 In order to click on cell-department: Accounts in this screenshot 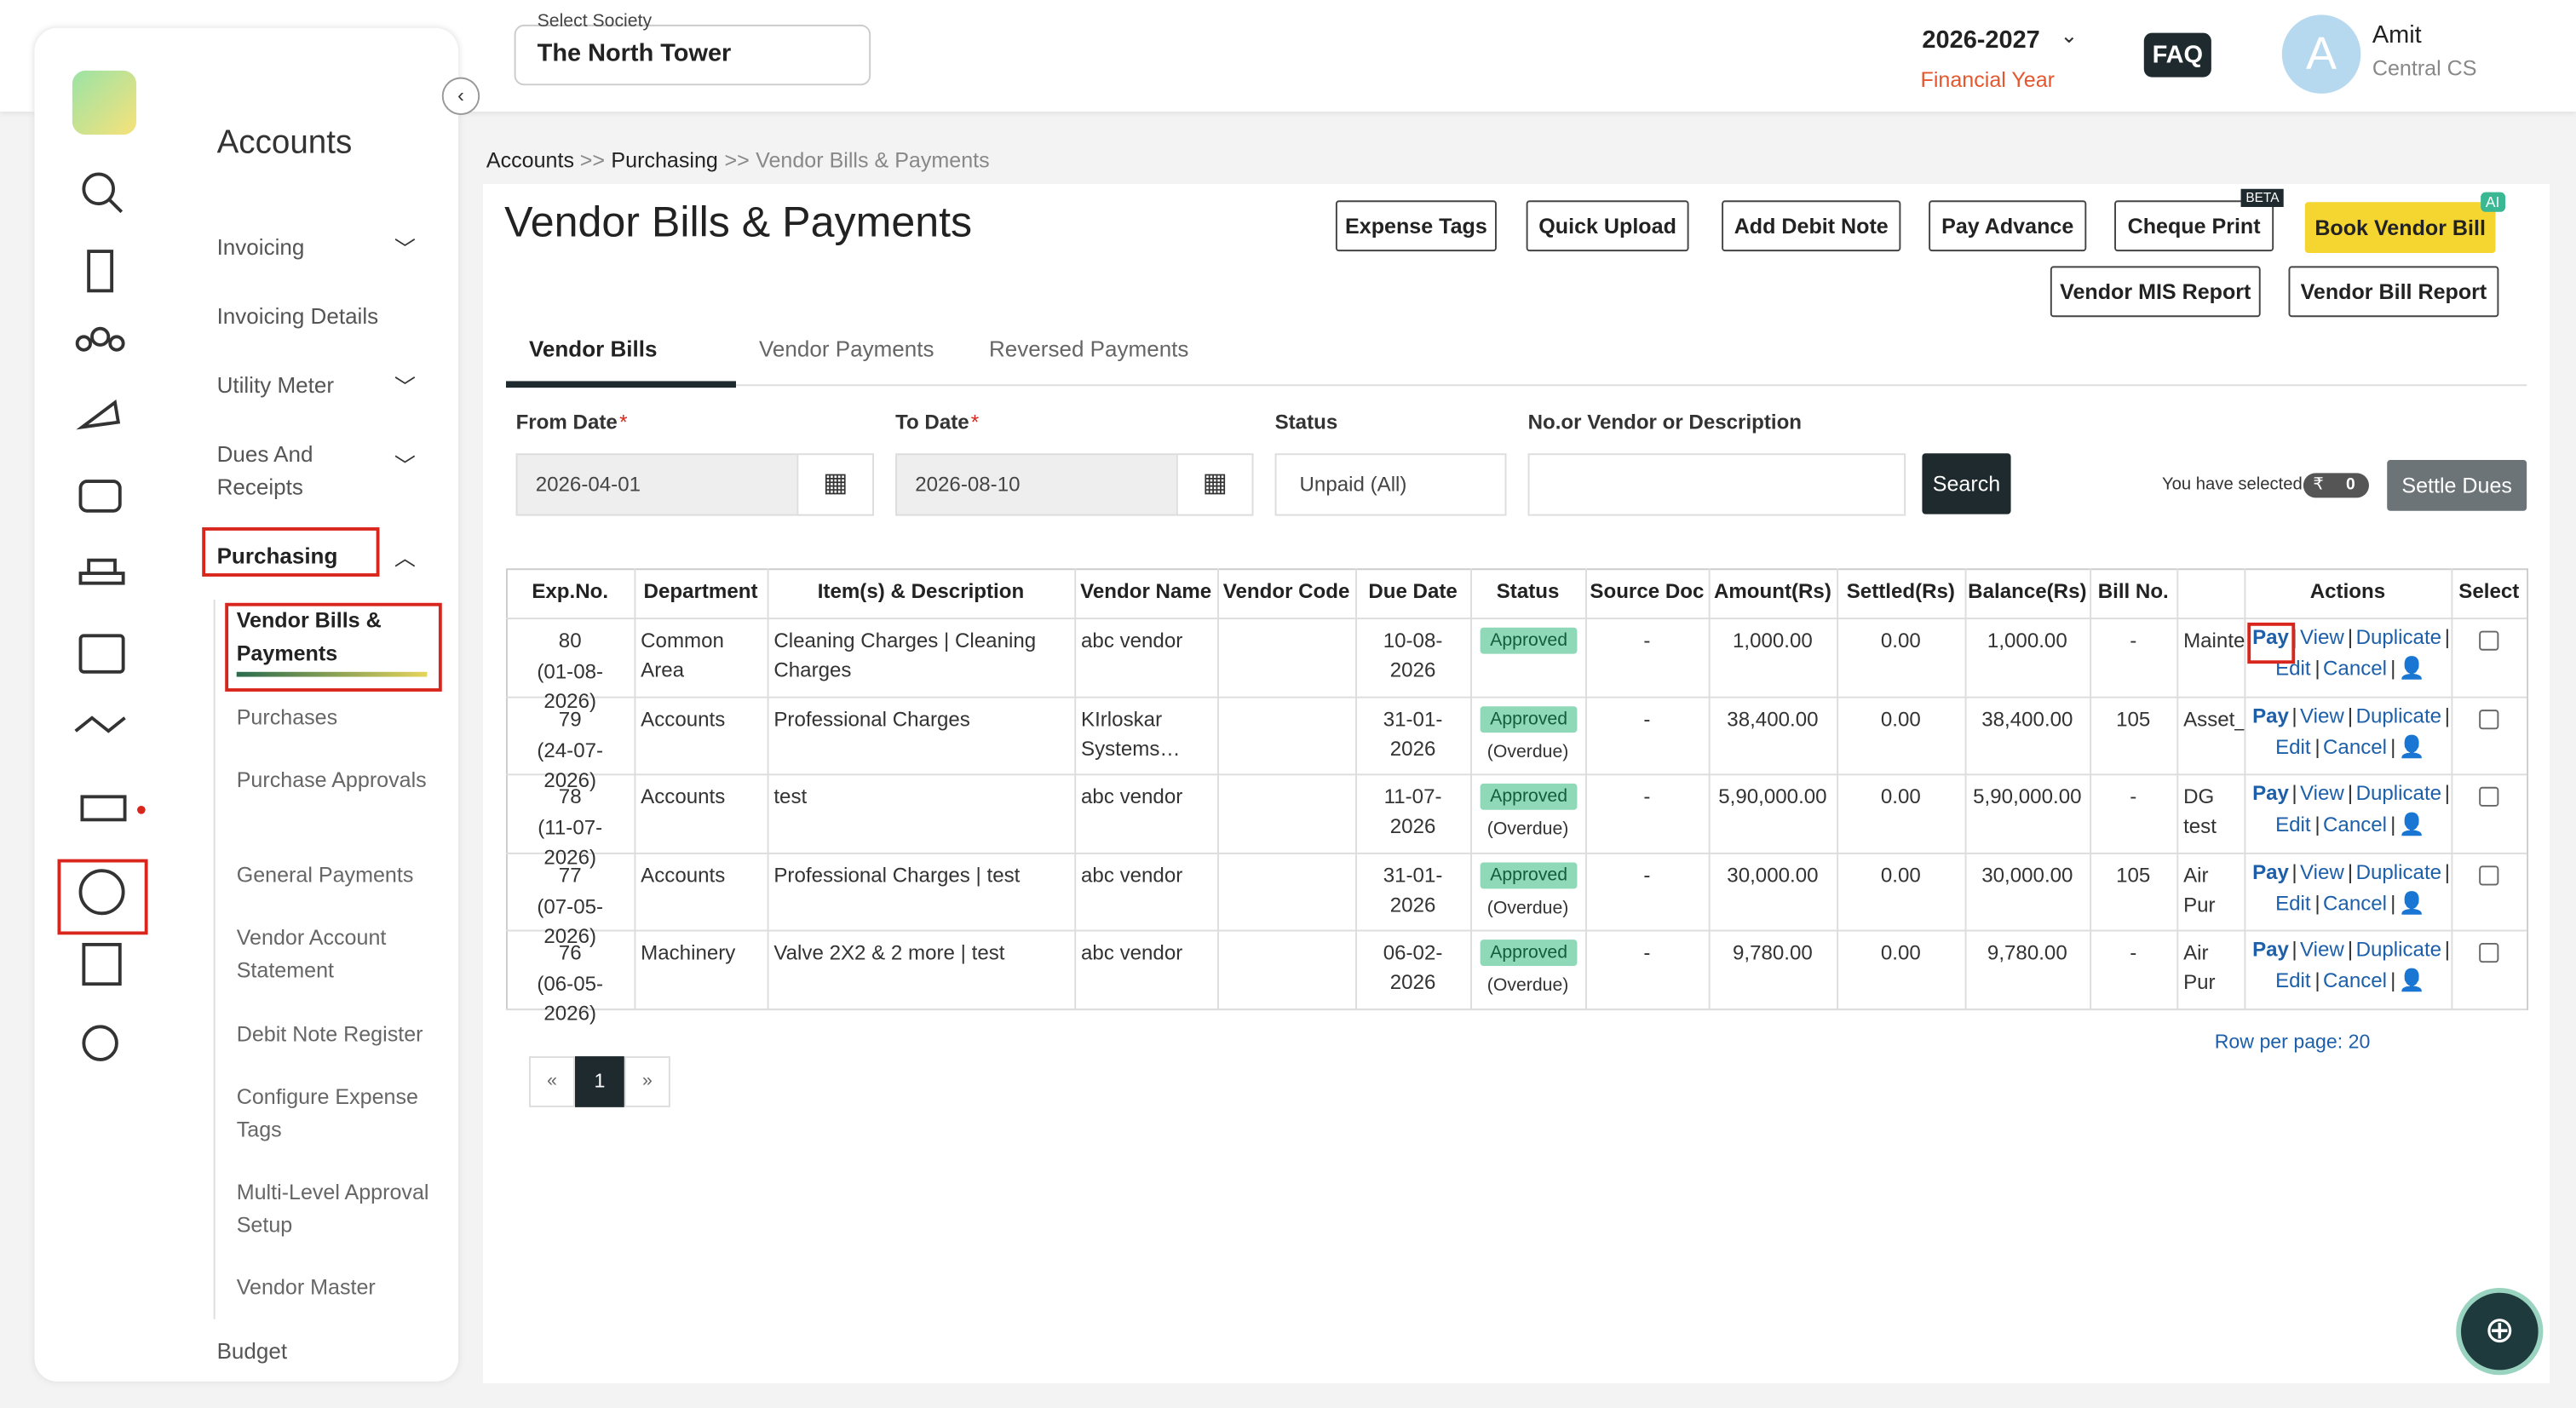, I will do `click(684, 720)`.